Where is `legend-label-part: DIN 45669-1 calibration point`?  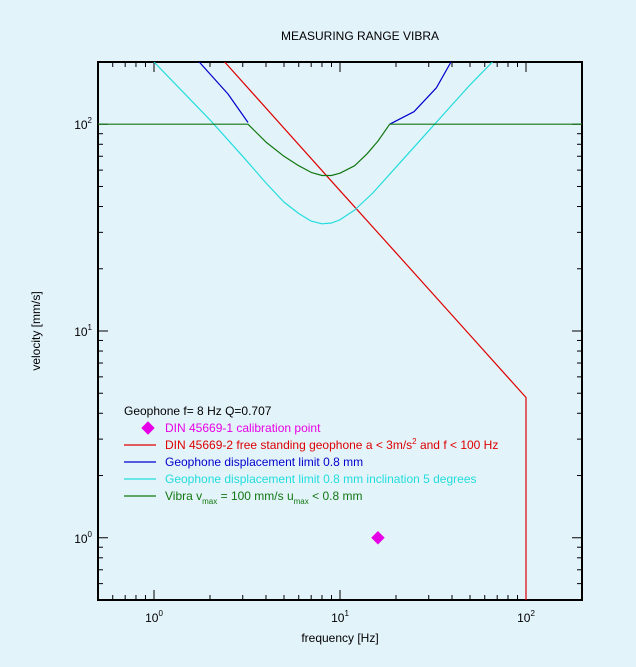
legend-label-part: DIN 45669-1 calibration point is located at coordinates (243, 428).